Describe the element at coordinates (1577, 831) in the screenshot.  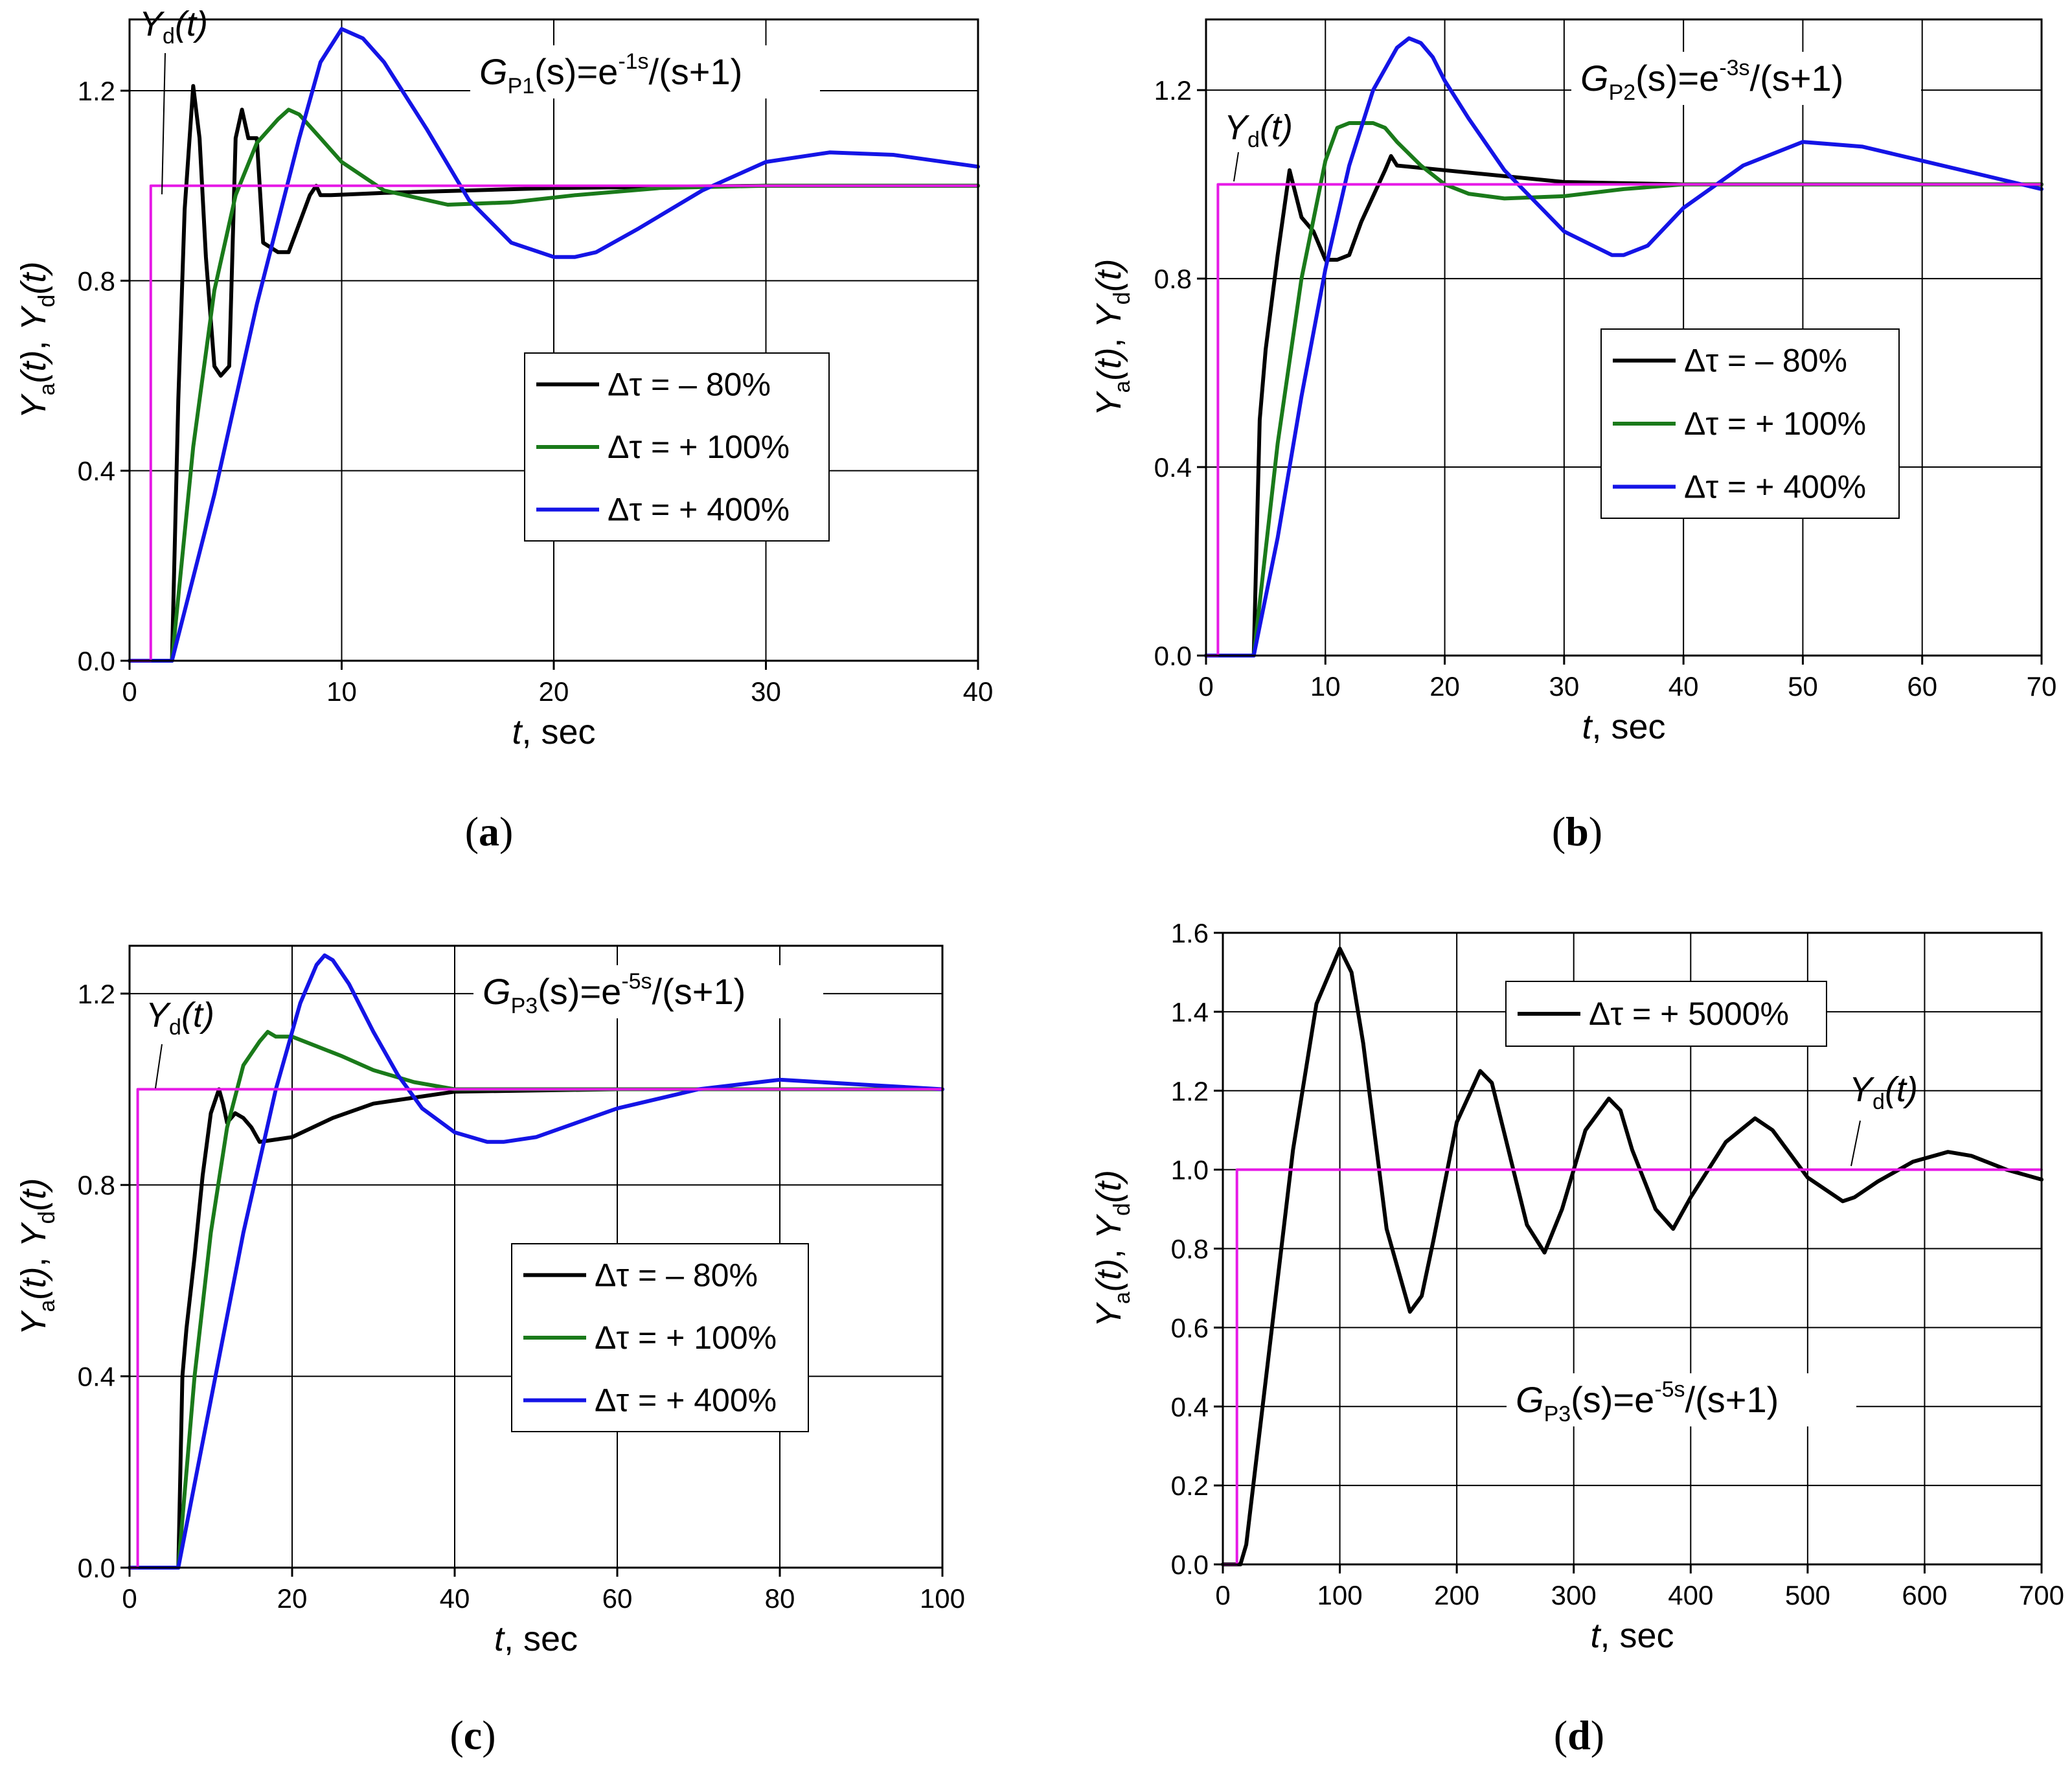
I see `panel-caption: (b)` at that location.